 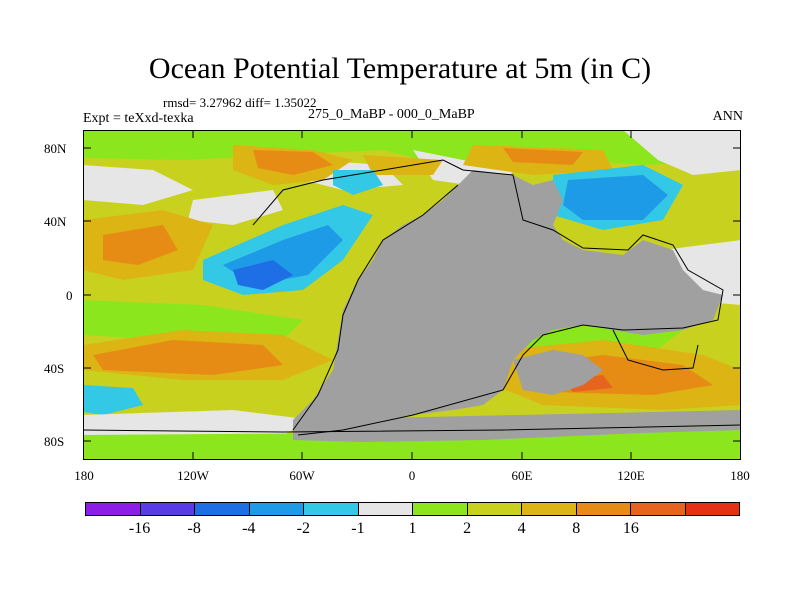 I want to click on lat-label-40s: 40S, so click(x=54, y=368).